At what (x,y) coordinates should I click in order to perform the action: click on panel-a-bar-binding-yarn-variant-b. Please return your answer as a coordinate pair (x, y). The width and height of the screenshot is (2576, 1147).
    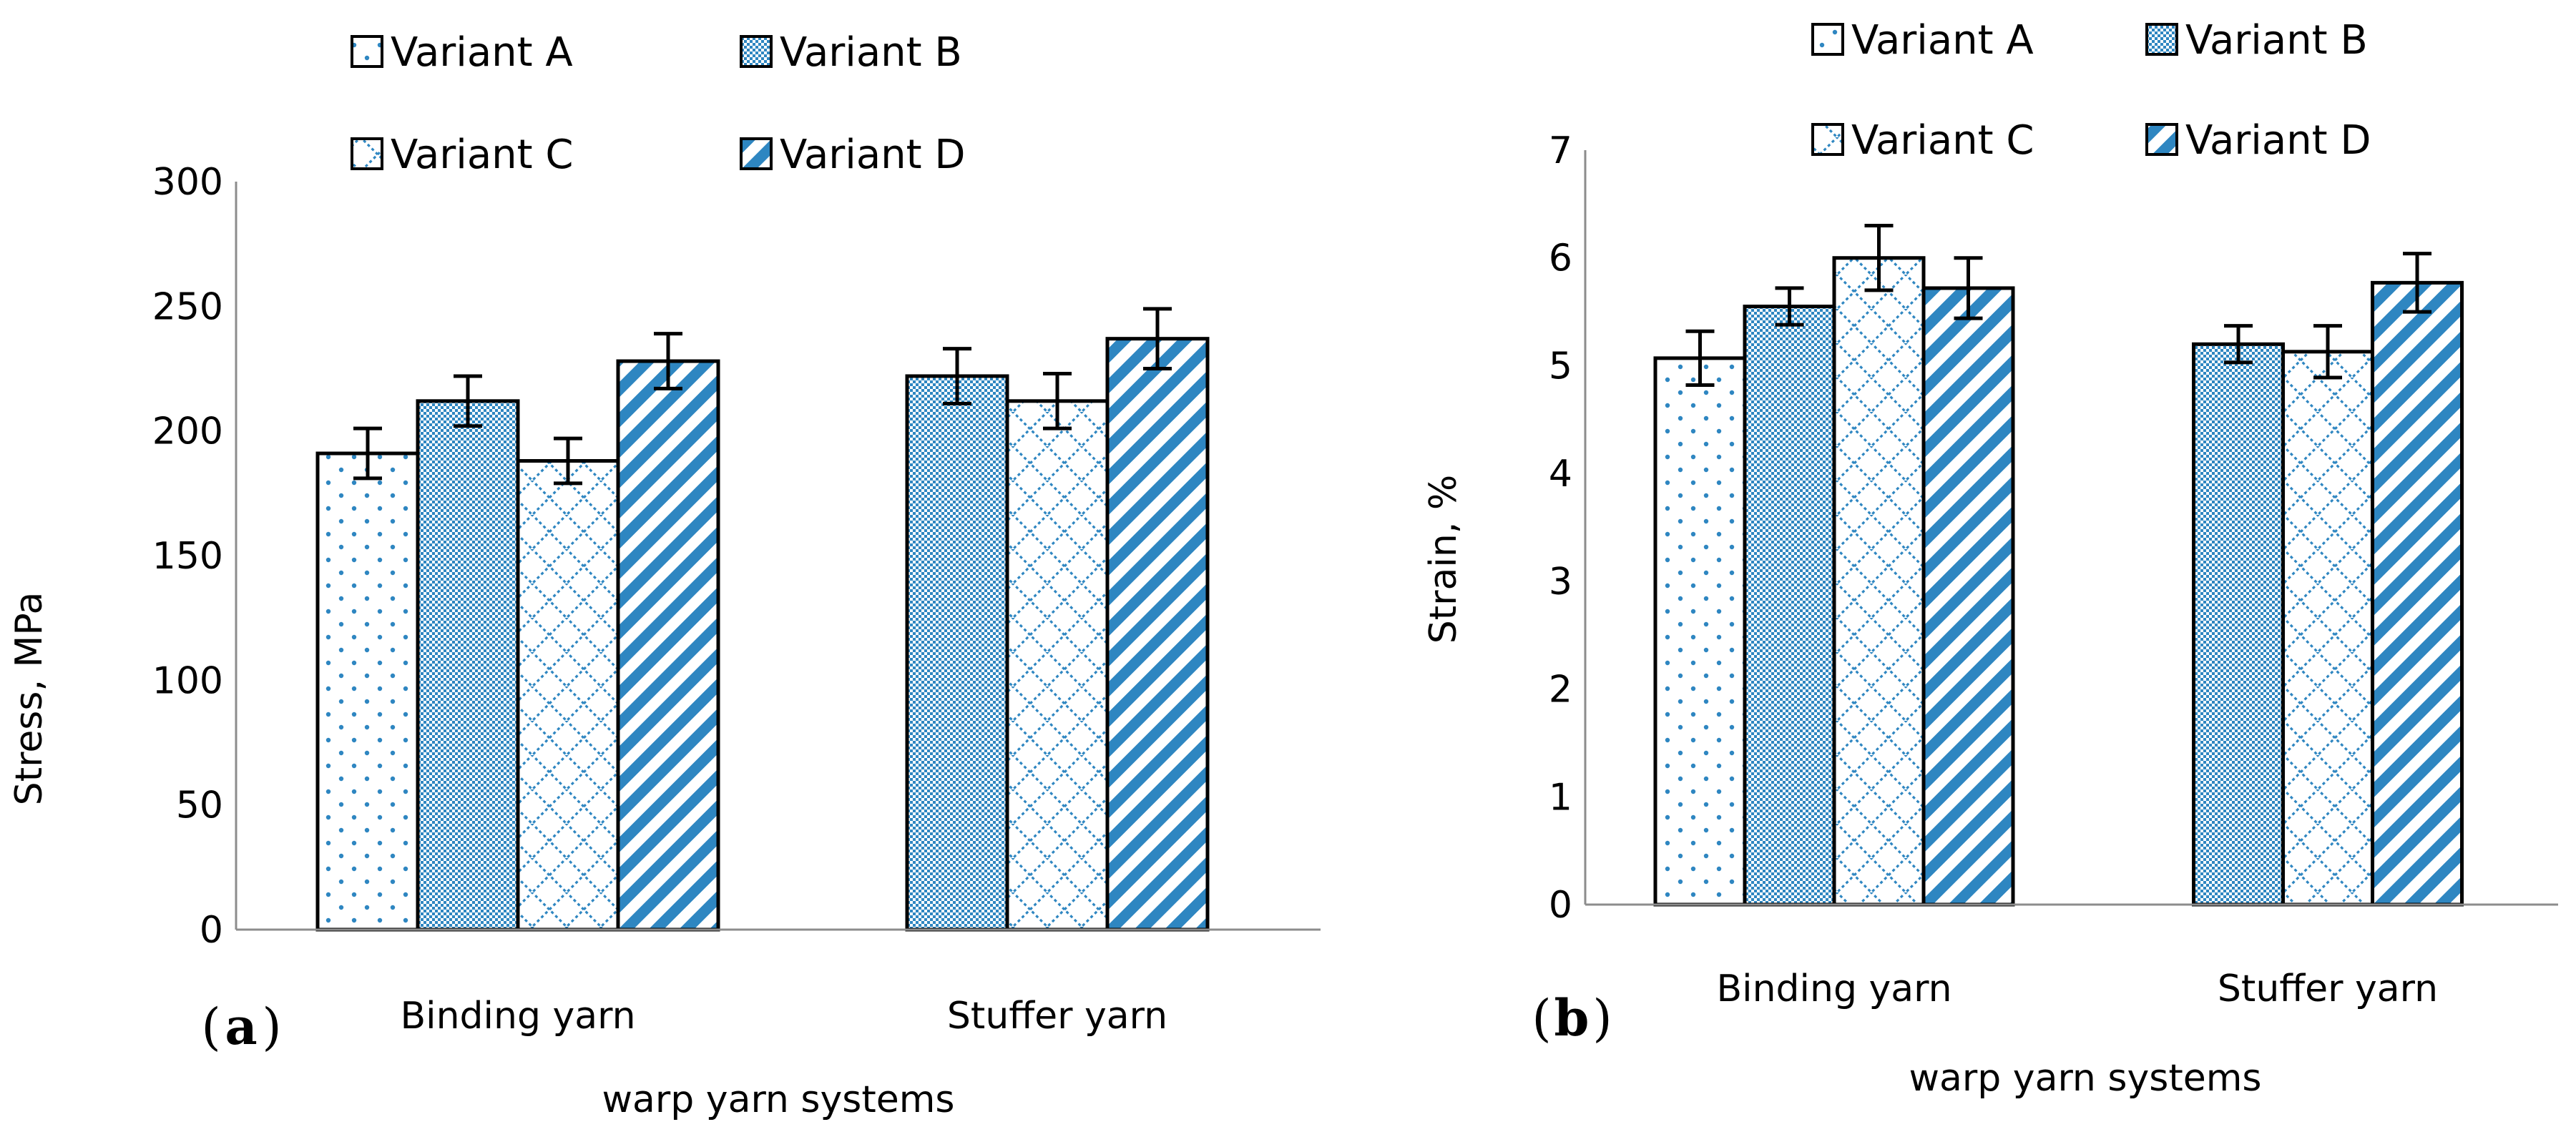
    Looking at the image, I should click on (468, 665).